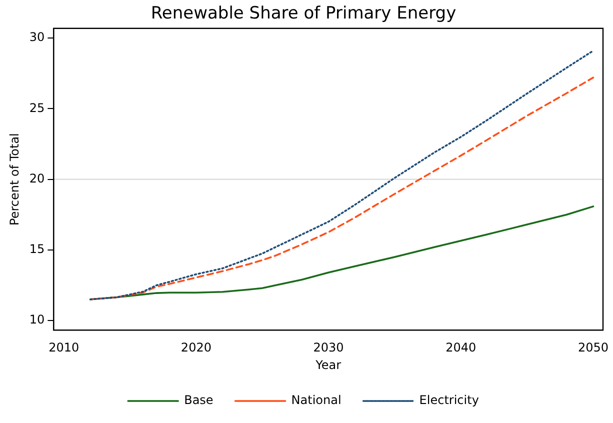 This screenshot has width=613, height=423. Describe the element at coordinates (316, 400) in the screenshot. I see `legend-label: National` at that location.